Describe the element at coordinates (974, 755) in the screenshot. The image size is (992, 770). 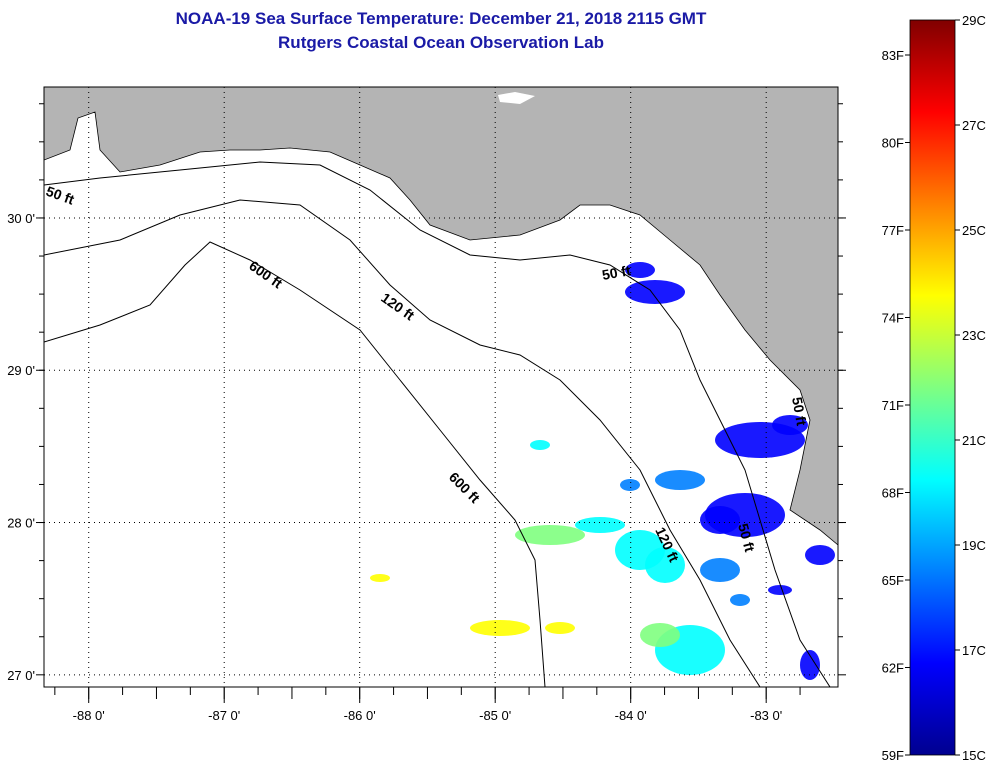
I see `colorbar-c-label: 15C` at that location.